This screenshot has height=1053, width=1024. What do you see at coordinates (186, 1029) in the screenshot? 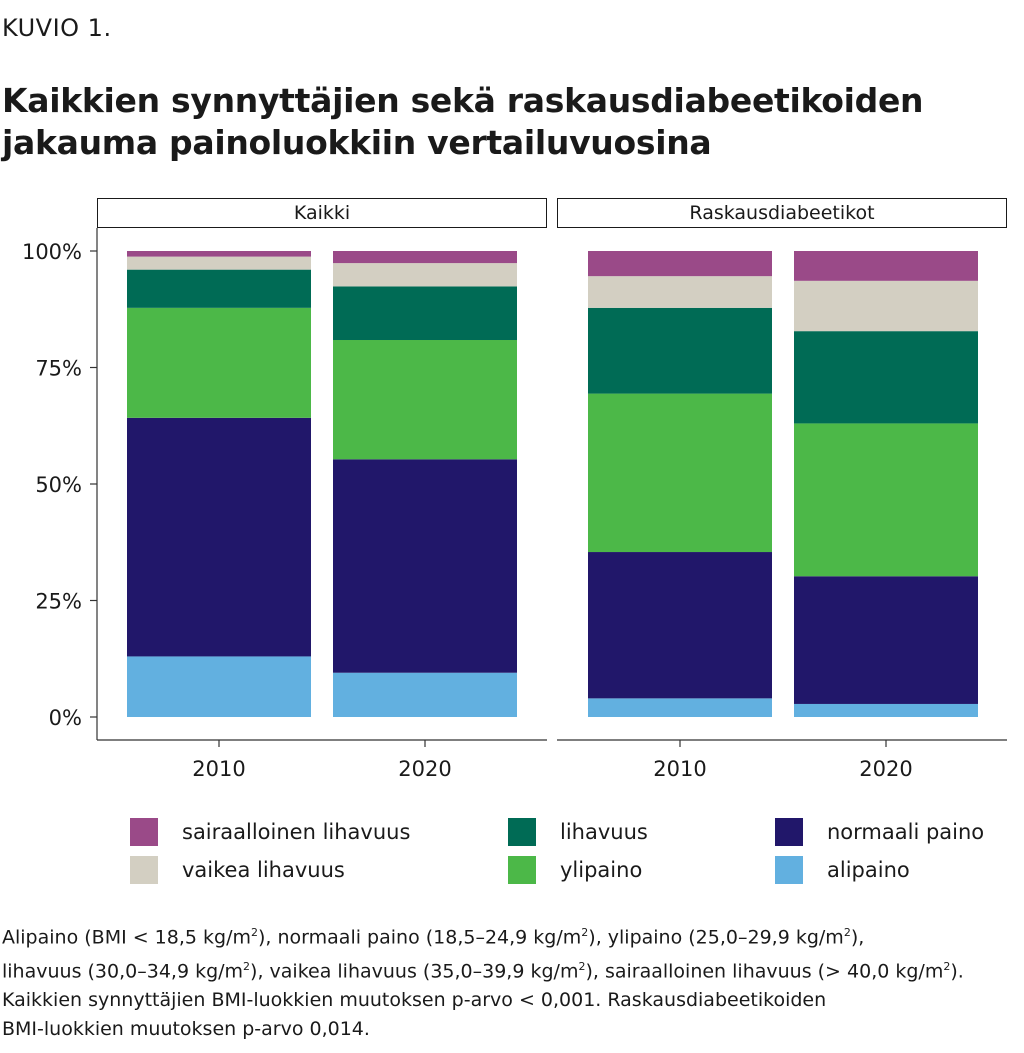
I see `p-value-line-2: BMI-luokkien muutoksen p-arvo 0,014.` at bounding box center [186, 1029].